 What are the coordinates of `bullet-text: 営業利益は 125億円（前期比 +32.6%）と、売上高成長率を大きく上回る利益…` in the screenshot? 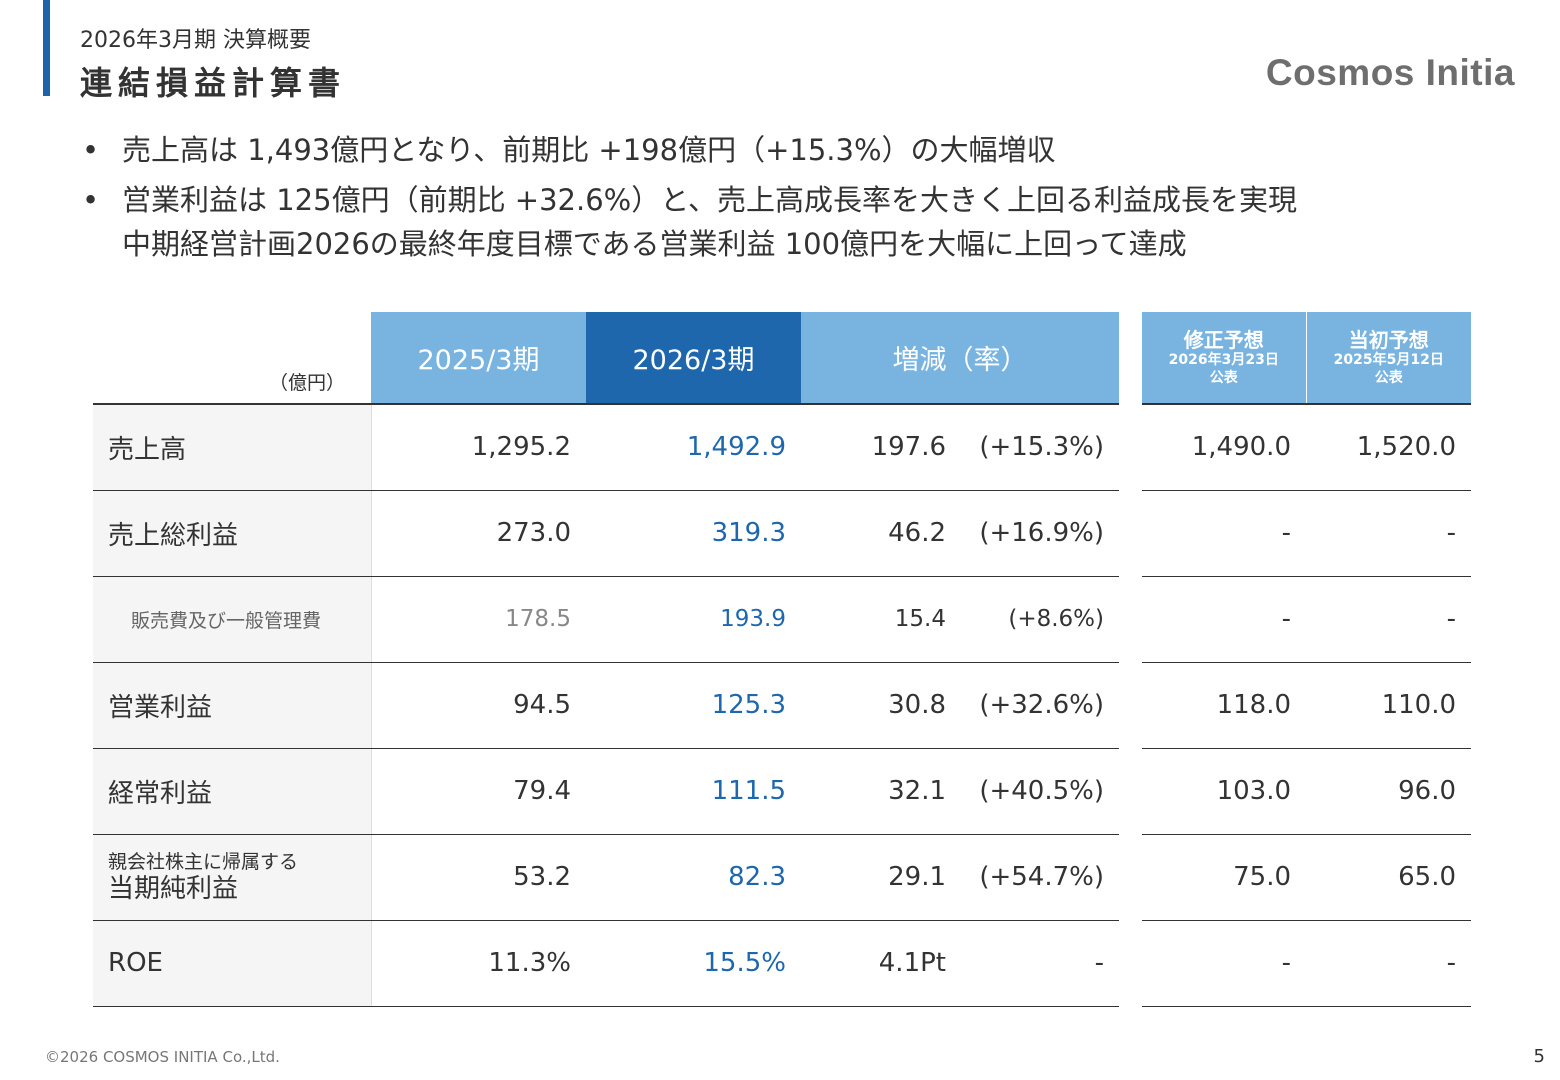 It's located at (710, 200).